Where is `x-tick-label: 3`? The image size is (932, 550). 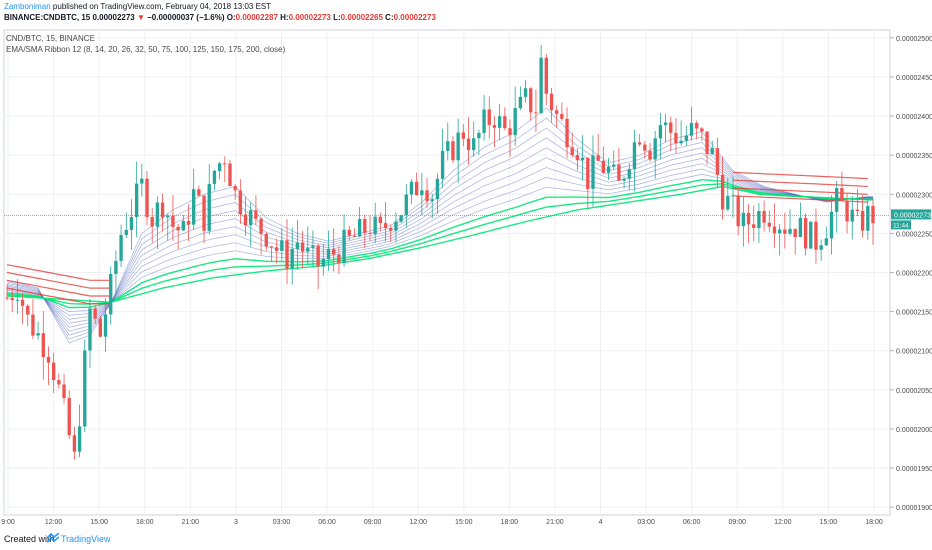
x-tick-label: 3 is located at coordinates (236, 522).